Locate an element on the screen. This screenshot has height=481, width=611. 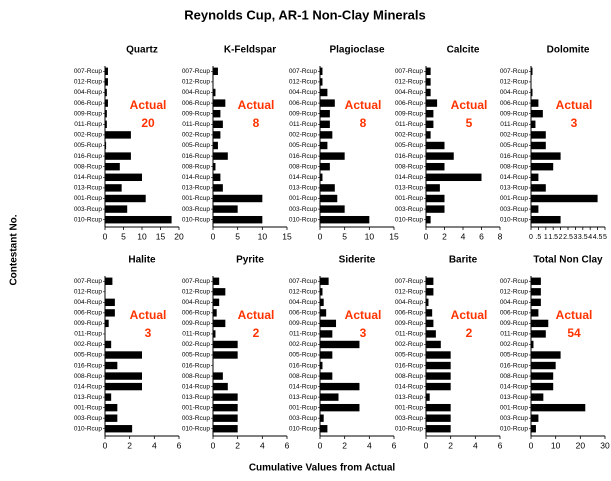
chart-title: Reynolds Cup, AR-1 Non-Clay Minerals is located at coordinates (305, 14).